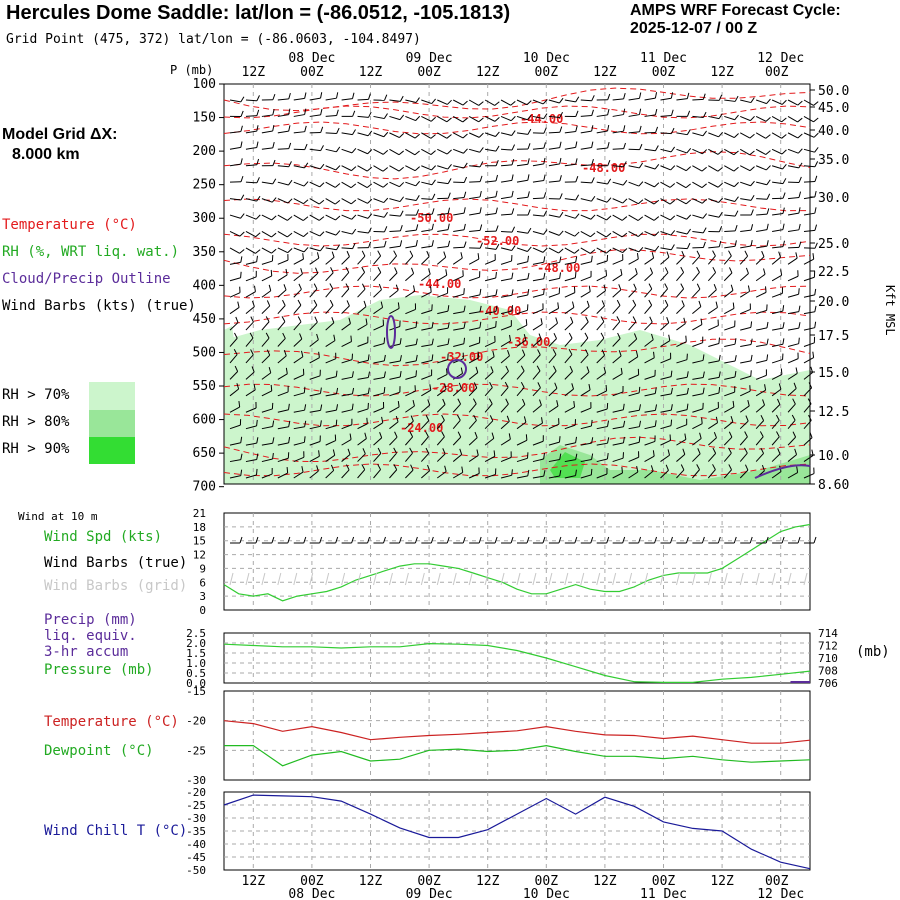 The height and width of the screenshot is (900, 900). What do you see at coordinates (833, 412) in the screenshot?
I see `height-tick-label: 12.5` at bounding box center [833, 412].